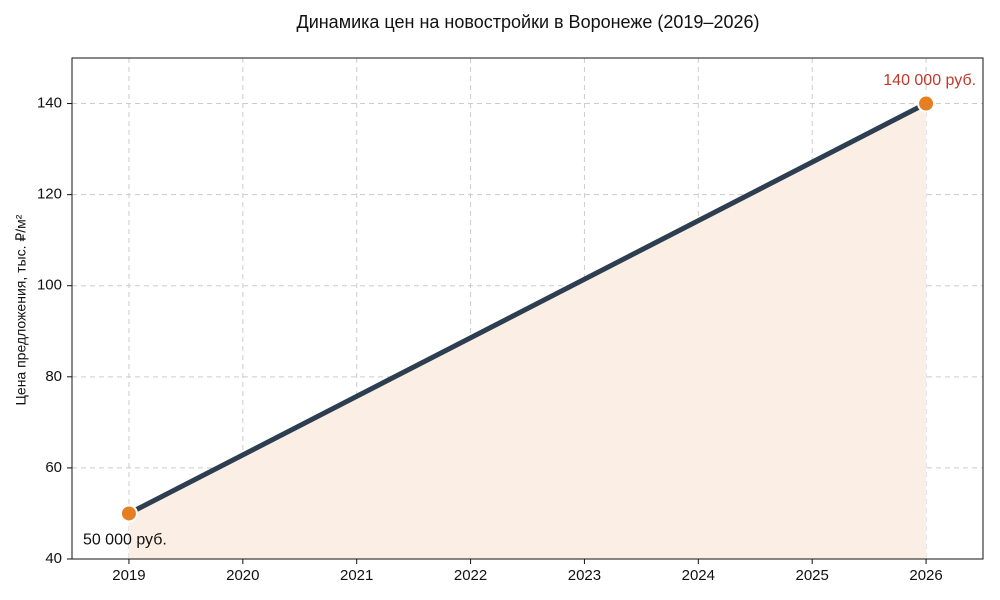  I want to click on x-tick-label: 2025, so click(812, 575).